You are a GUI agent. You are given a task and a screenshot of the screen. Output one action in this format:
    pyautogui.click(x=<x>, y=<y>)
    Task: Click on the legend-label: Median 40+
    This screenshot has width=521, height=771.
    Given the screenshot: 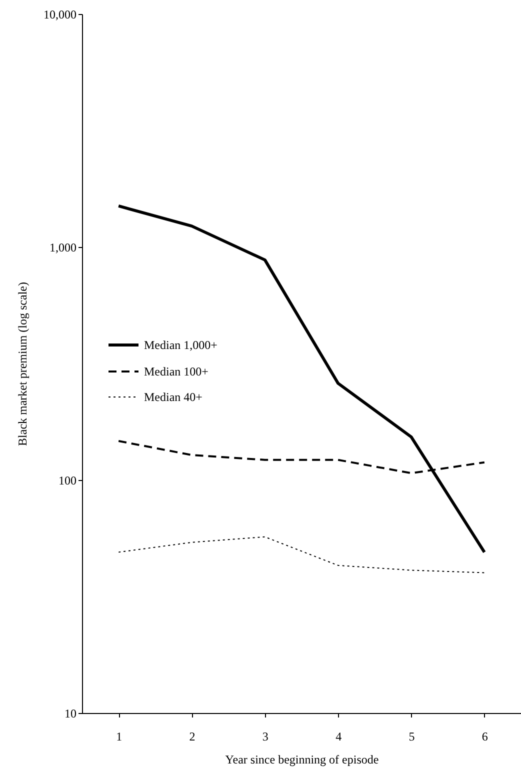 What is the action you would take?
    pyautogui.click(x=173, y=397)
    